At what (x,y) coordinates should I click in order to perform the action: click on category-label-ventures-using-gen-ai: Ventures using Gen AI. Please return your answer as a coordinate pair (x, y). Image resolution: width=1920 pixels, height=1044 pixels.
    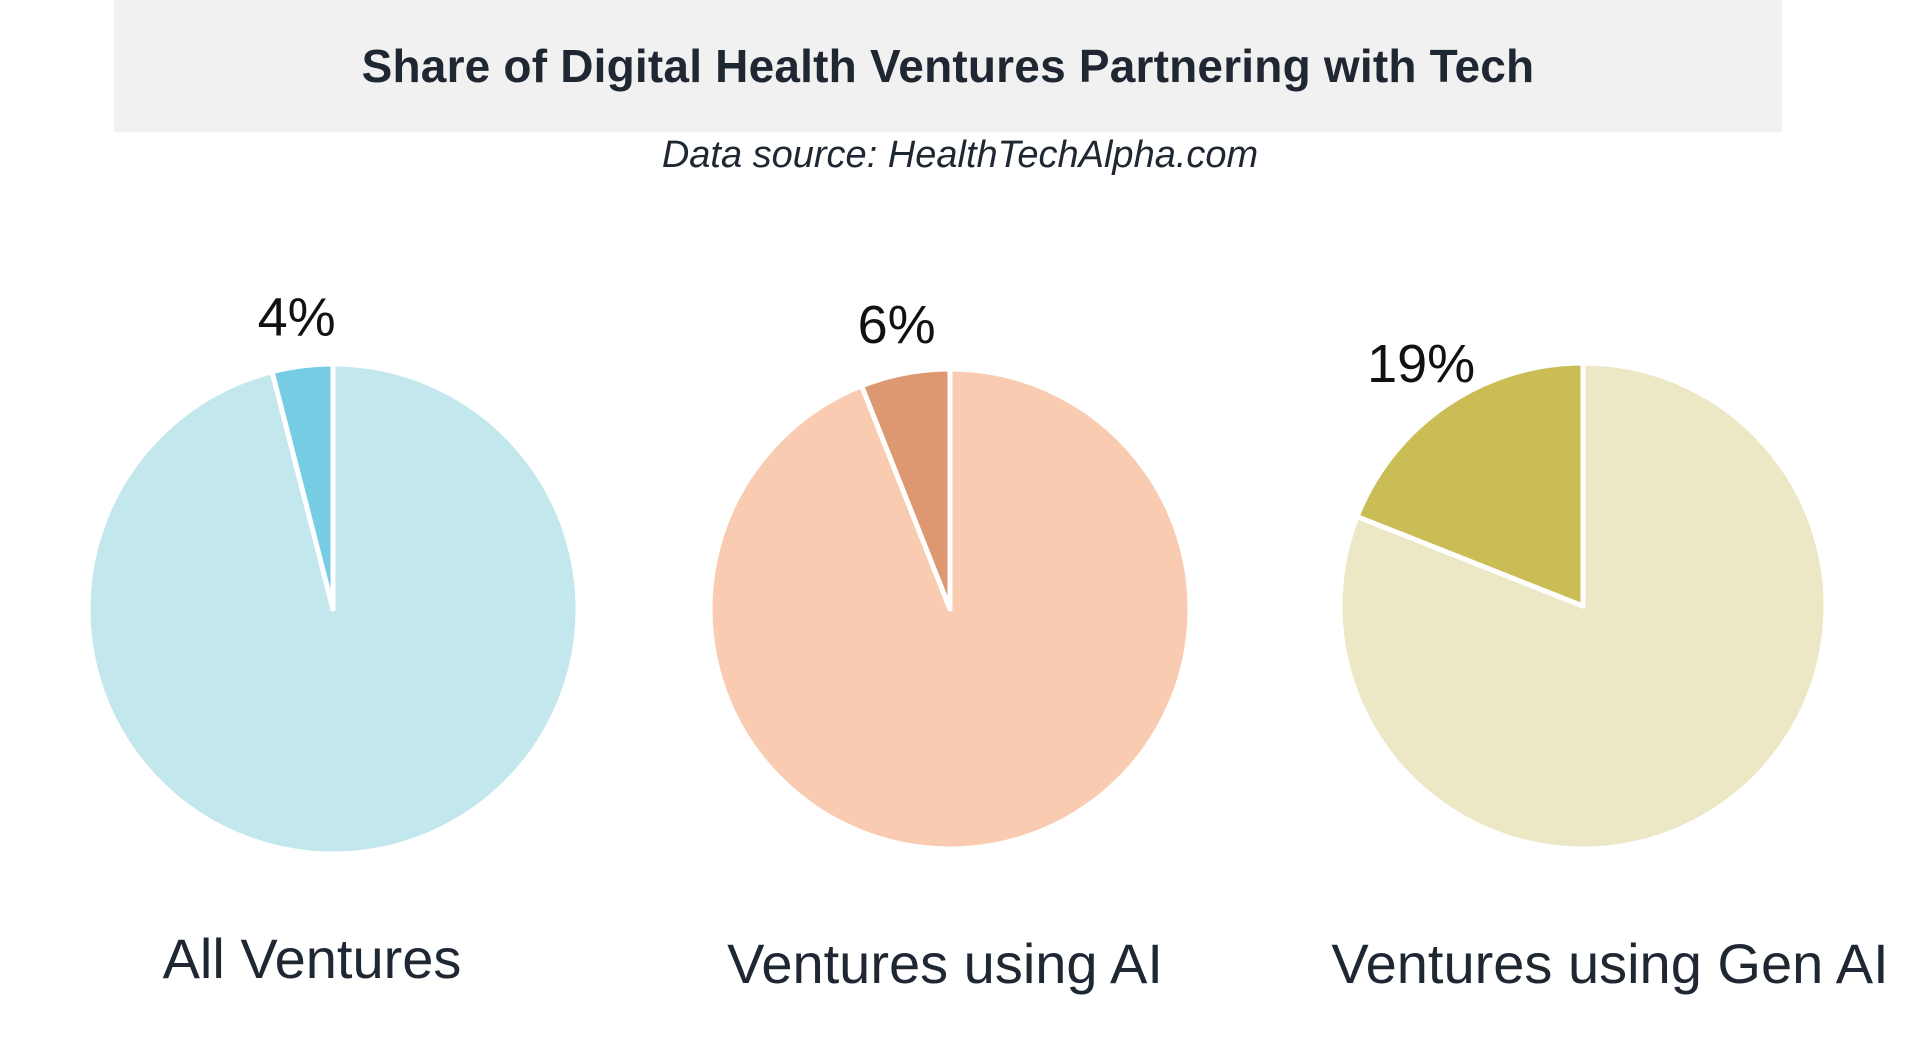
    Looking at the image, I should click on (1609, 963).